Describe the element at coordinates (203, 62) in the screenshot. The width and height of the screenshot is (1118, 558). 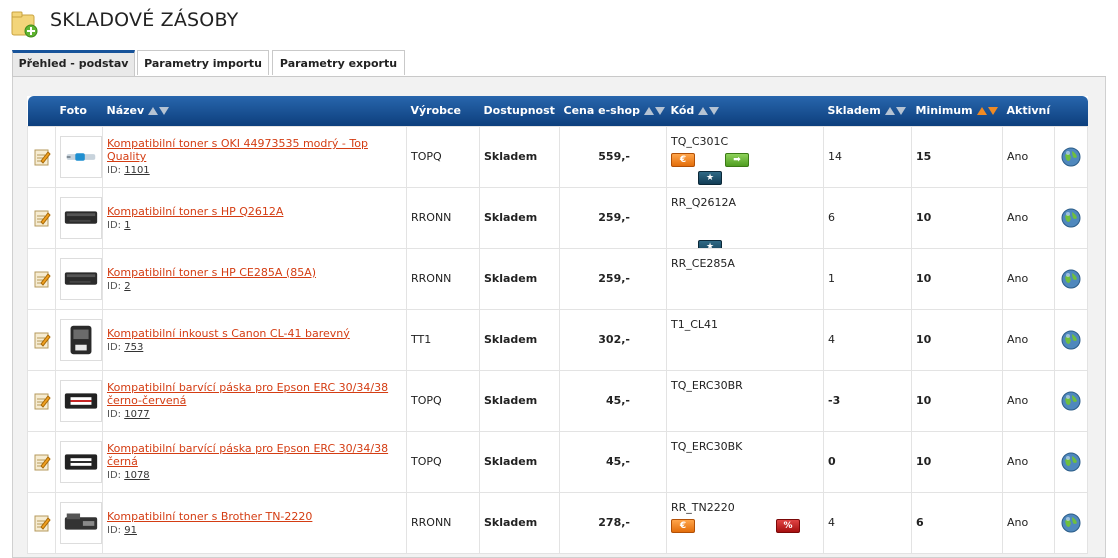
I see `tab-parametry-importu: Parametry importu` at that location.